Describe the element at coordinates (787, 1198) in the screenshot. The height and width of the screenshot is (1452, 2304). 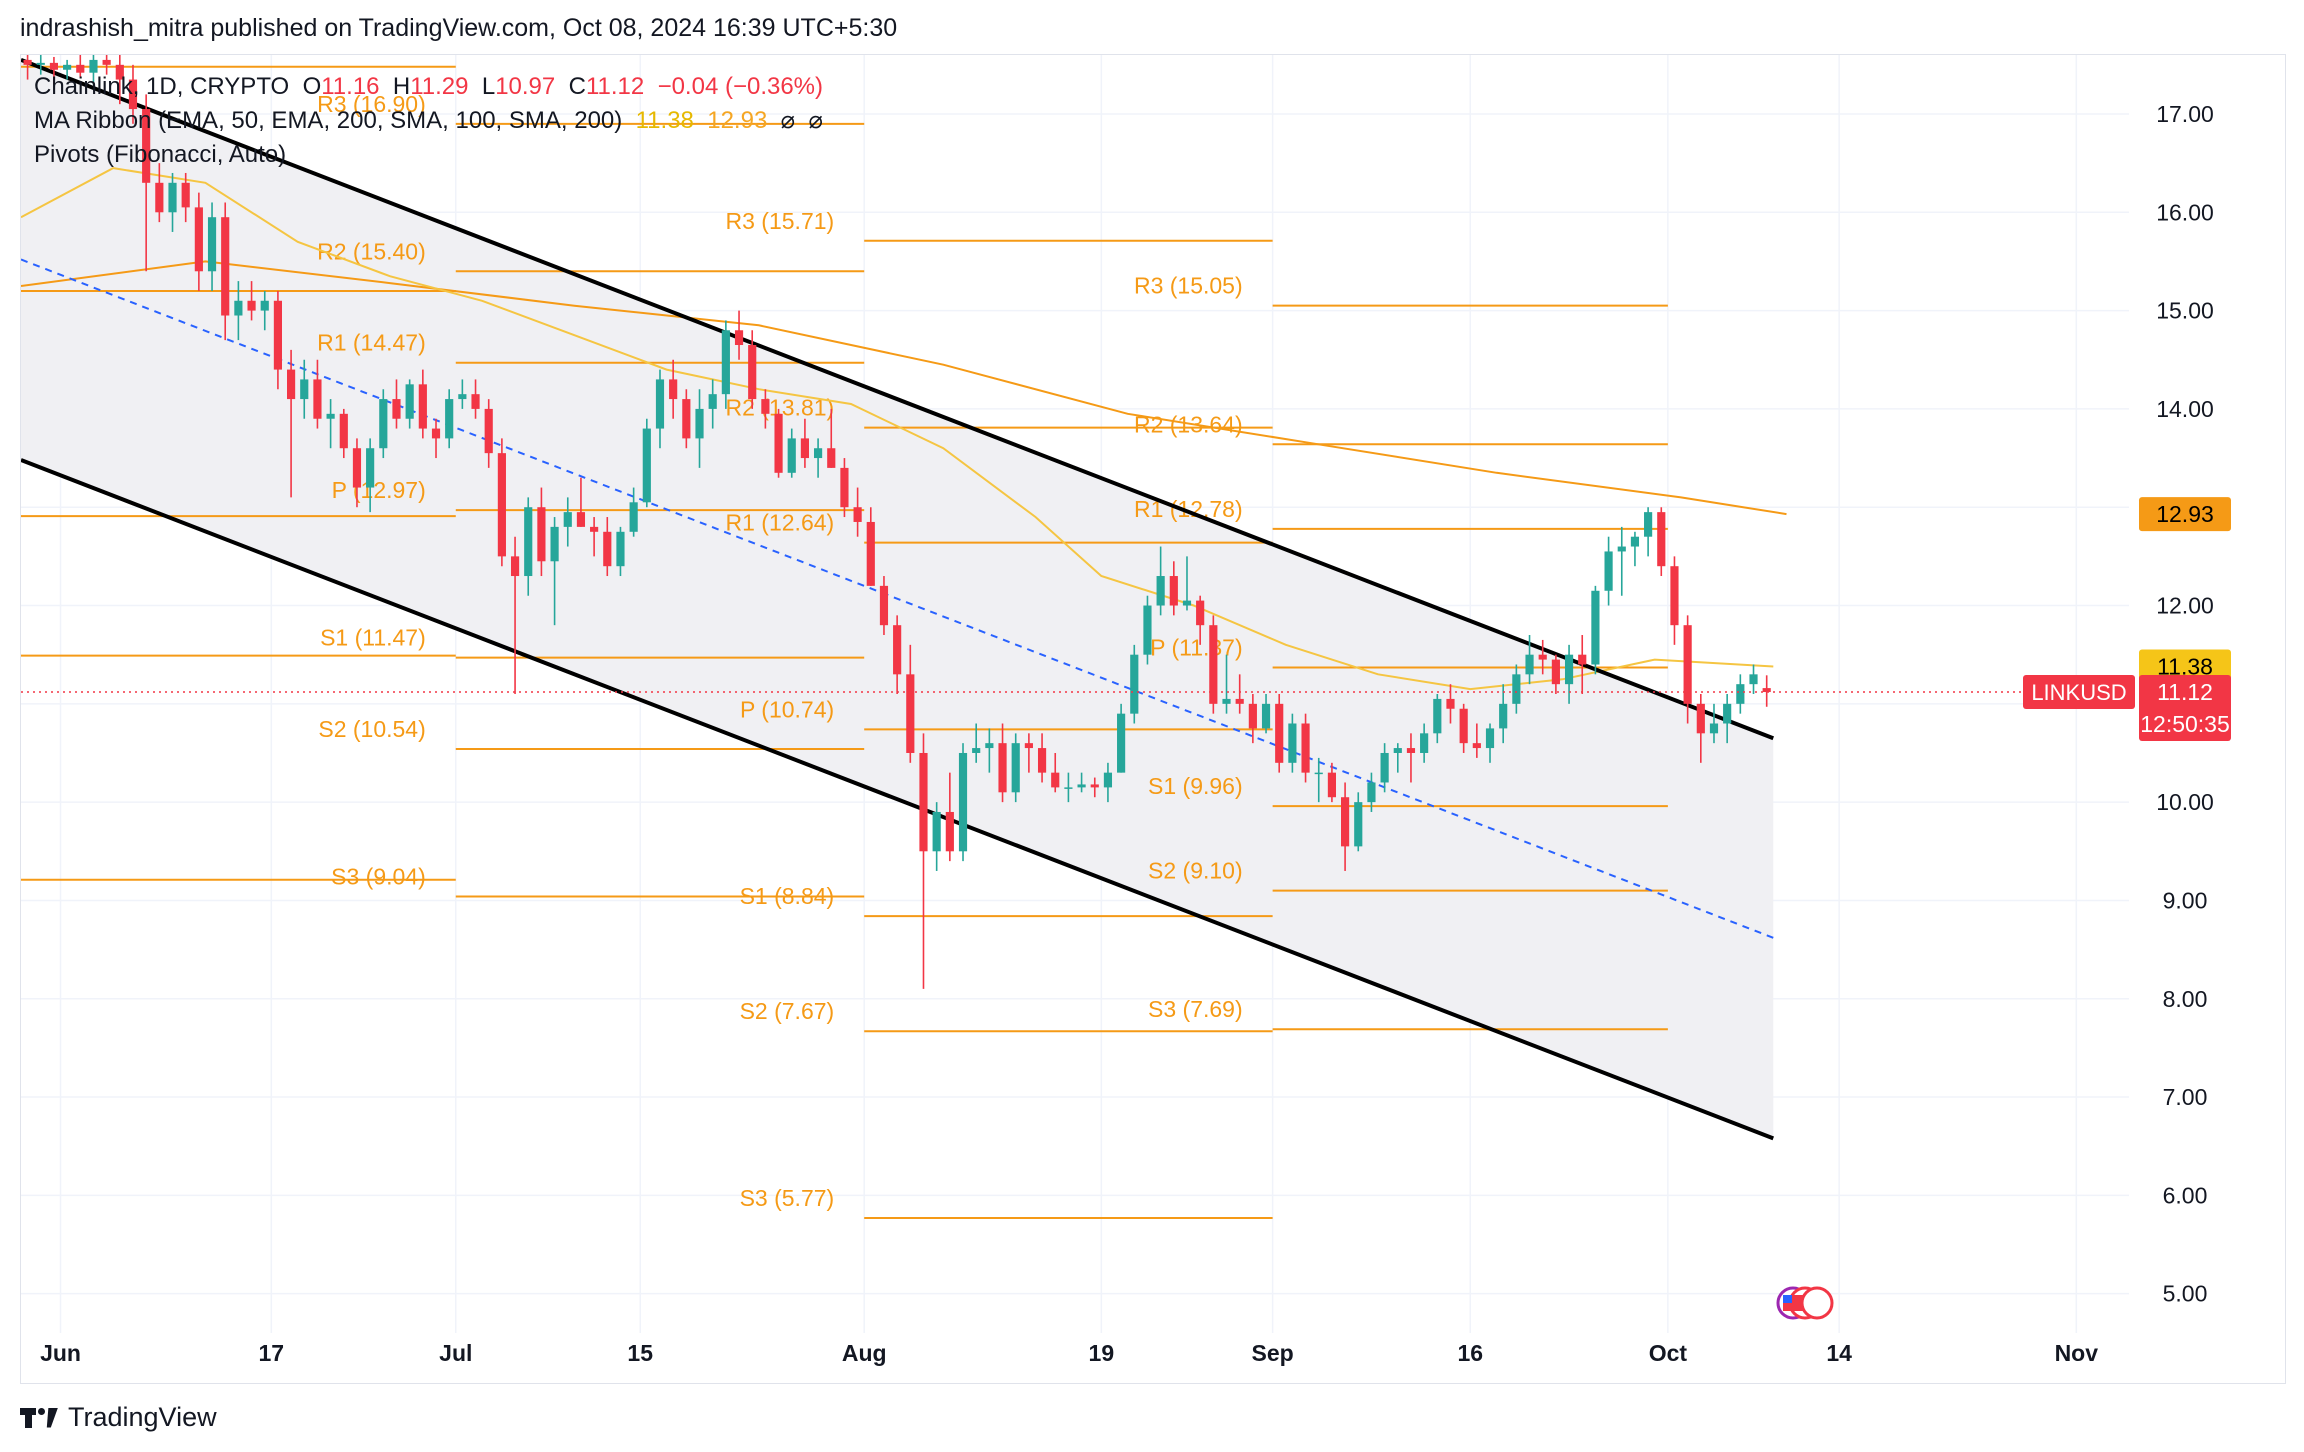
I see `pivot-label-s3: S3 (5.77)` at that location.